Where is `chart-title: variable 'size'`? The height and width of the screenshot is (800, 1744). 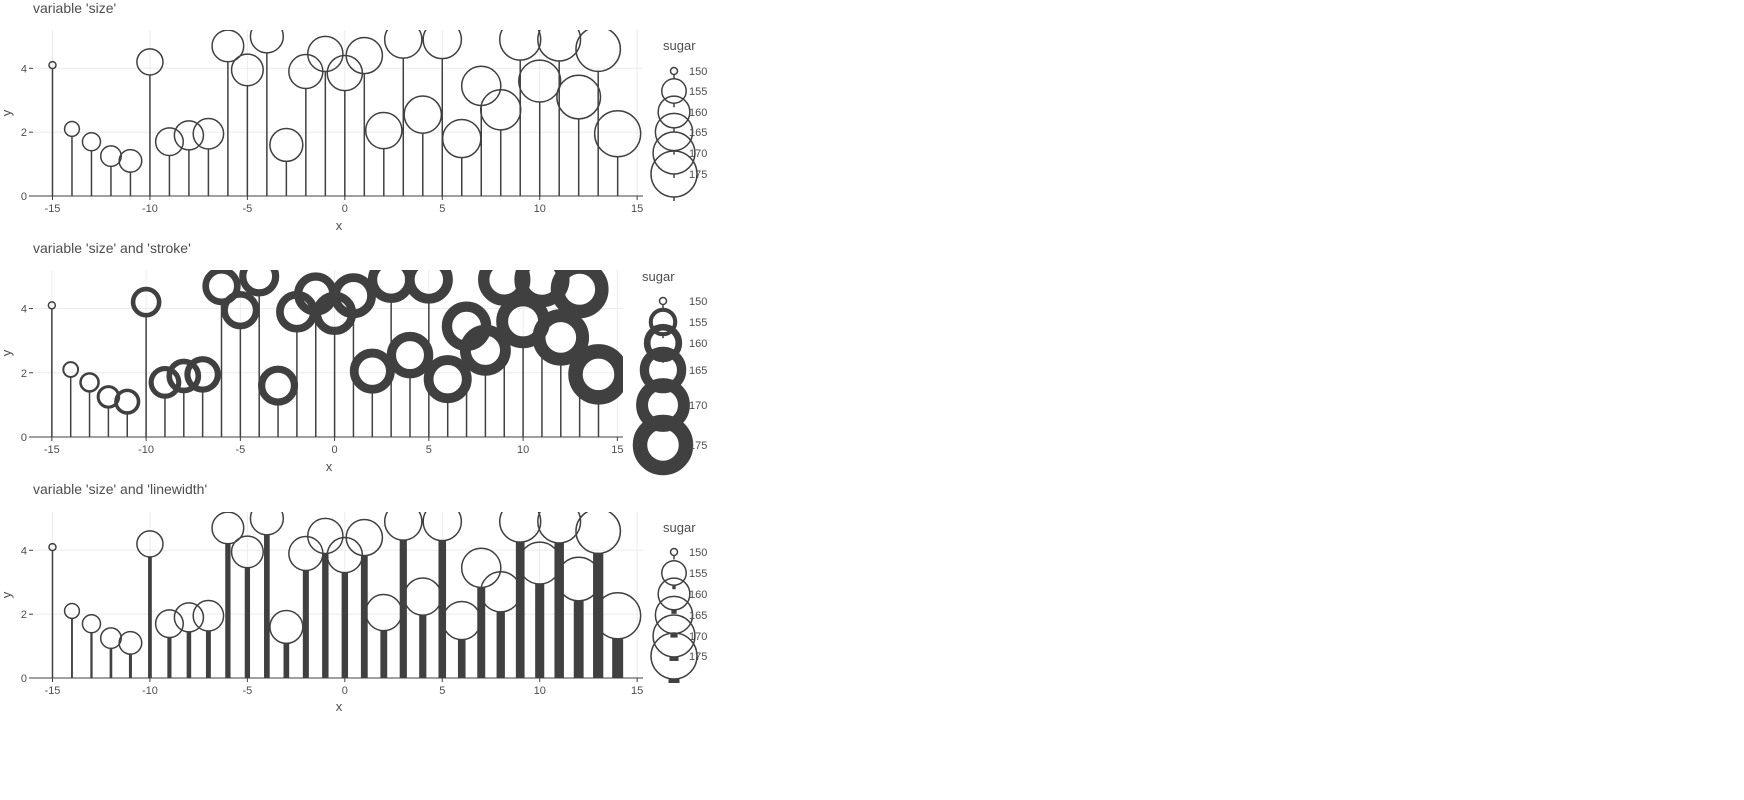
chart-title: variable 'size' is located at coordinates (74, 8).